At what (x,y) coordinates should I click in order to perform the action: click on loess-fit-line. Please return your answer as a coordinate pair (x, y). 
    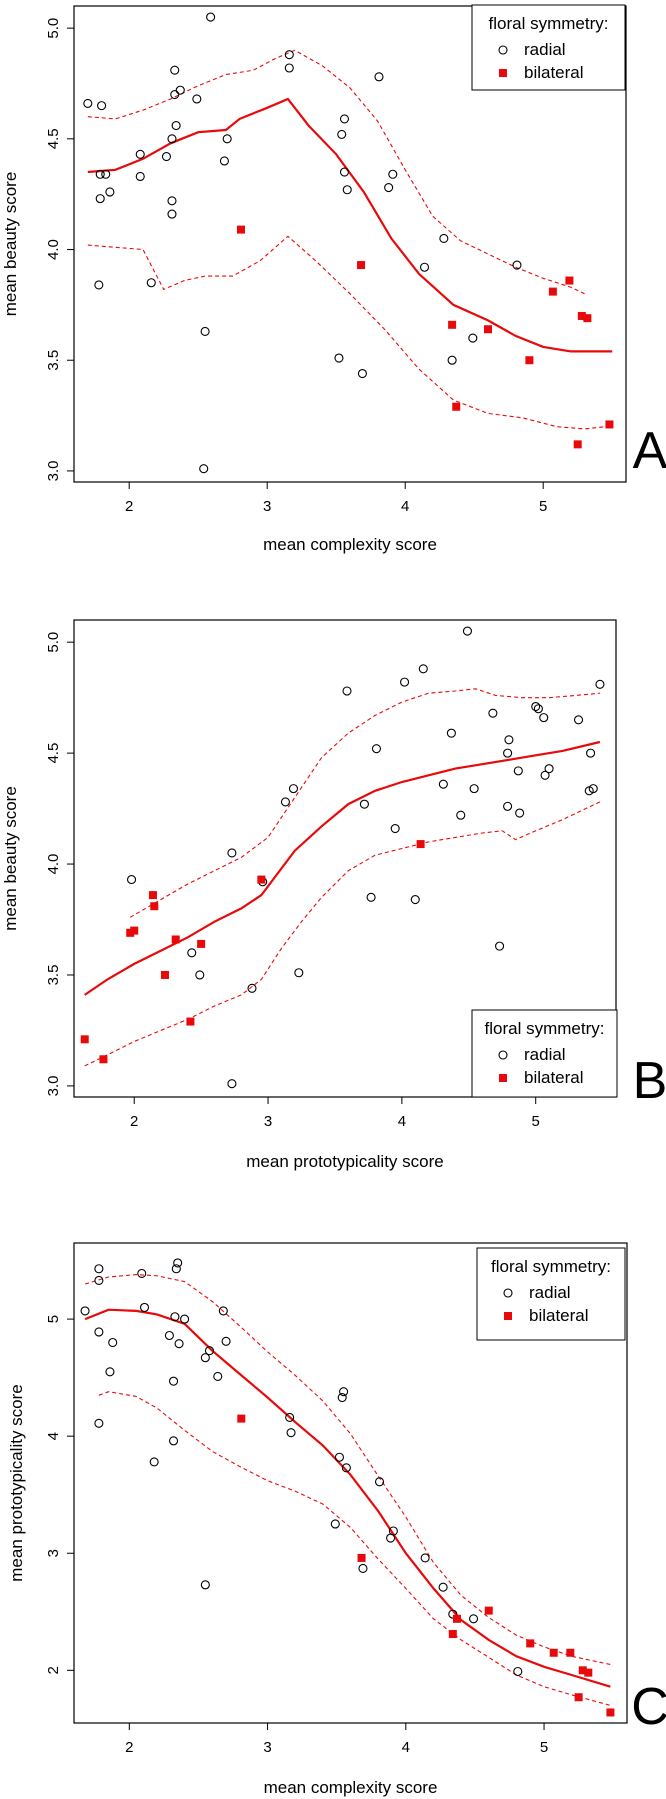
    Looking at the image, I should click on (342, 868).